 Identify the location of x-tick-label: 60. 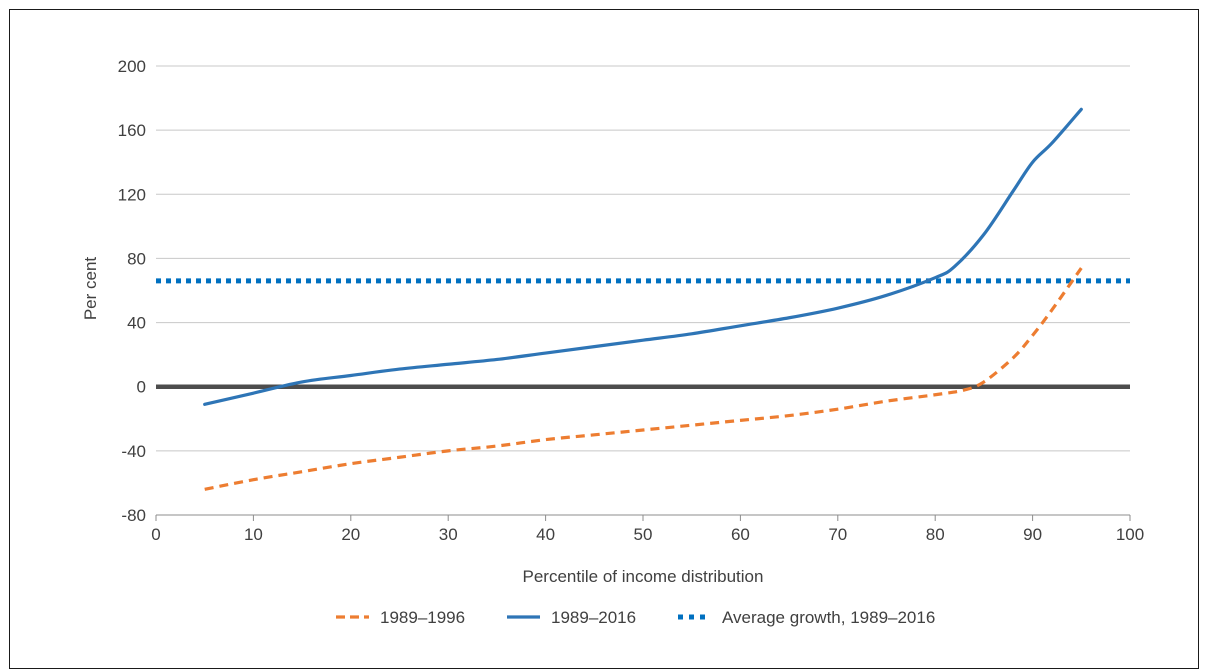
(740, 534).